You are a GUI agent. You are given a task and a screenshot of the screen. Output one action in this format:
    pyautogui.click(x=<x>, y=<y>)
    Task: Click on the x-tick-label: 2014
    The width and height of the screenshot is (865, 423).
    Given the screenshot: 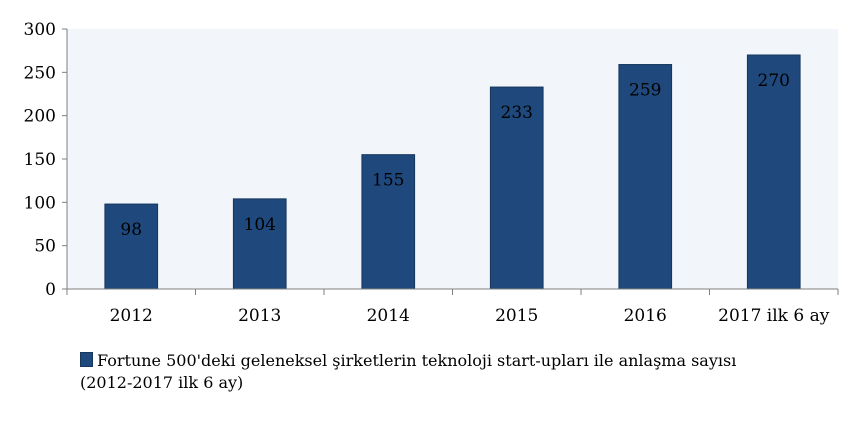 What is the action you would take?
    pyautogui.click(x=388, y=316)
    